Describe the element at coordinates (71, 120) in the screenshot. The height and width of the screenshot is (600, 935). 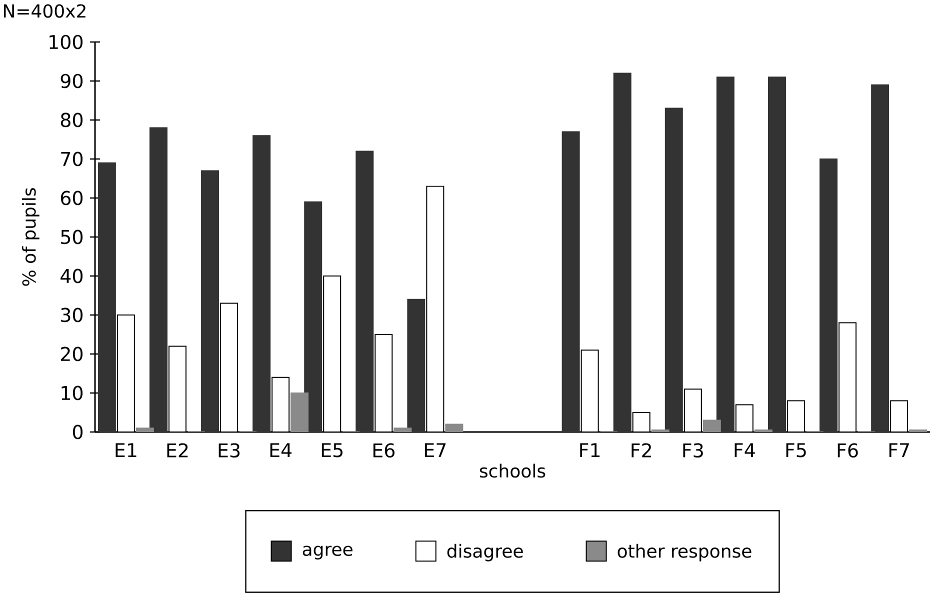
I see `y-tick-label: 80` at that location.